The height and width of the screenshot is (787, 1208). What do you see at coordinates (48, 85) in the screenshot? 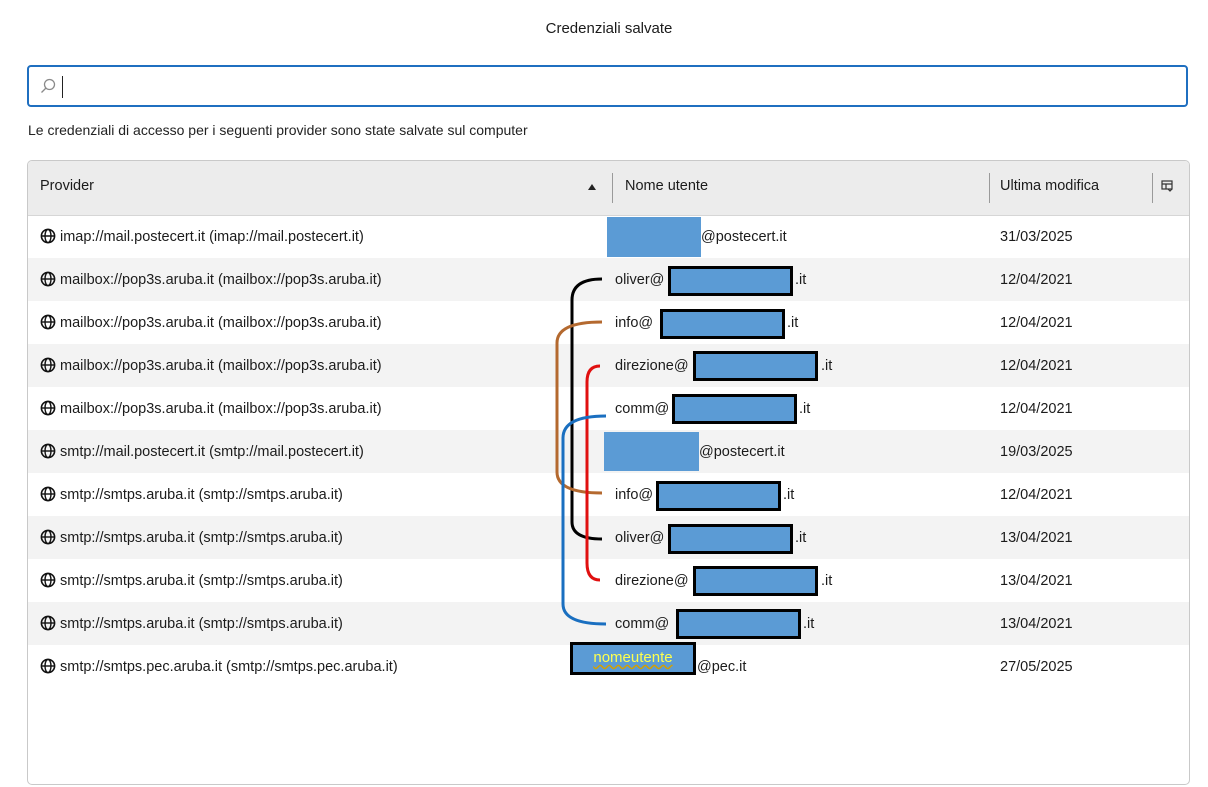
I see `search-icon` at bounding box center [48, 85].